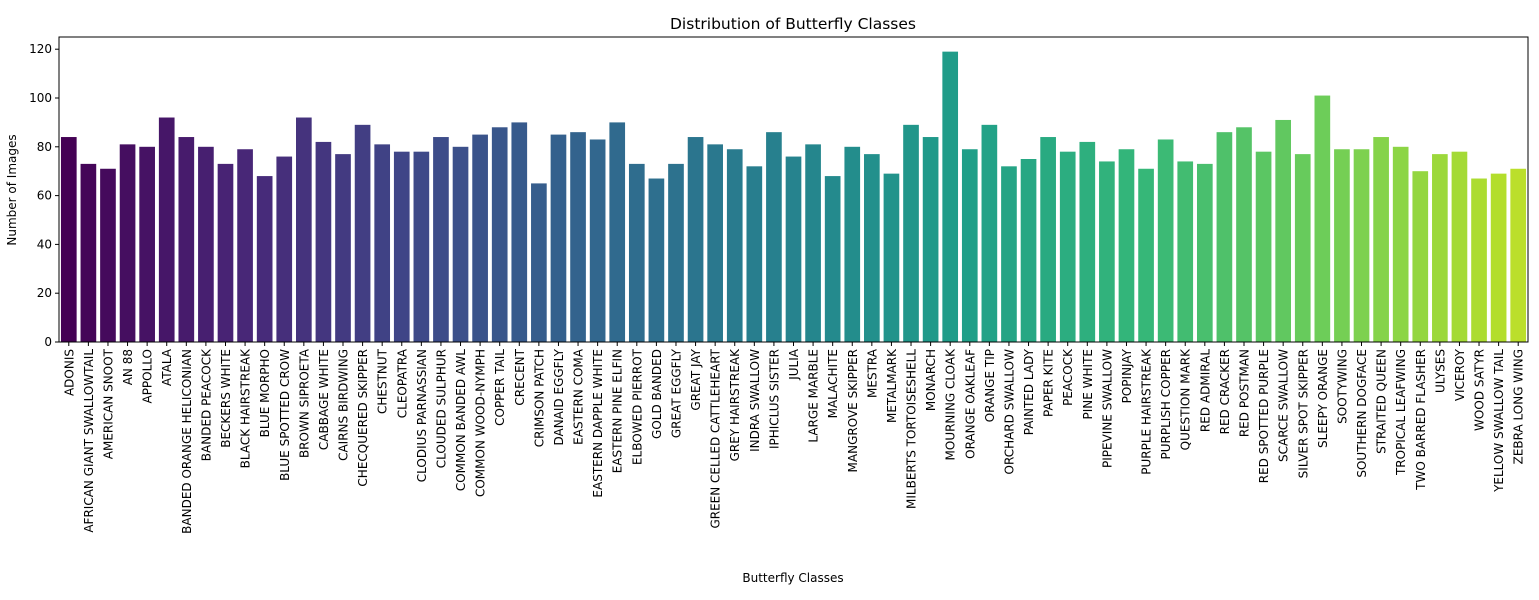  What do you see at coordinates (597, 240) in the screenshot?
I see `bar-eastern-dapple-white` at bounding box center [597, 240].